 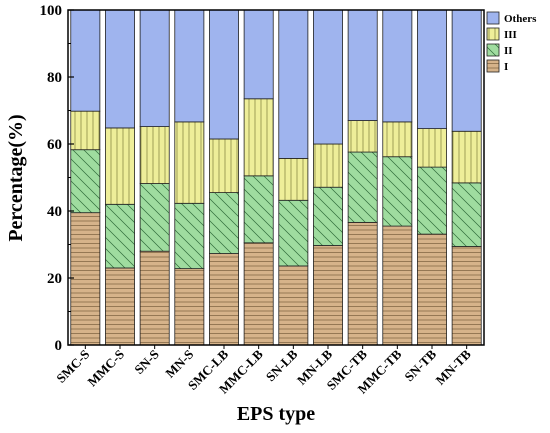 I want to click on y-tick-label: 0, so click(x=59, y=346).